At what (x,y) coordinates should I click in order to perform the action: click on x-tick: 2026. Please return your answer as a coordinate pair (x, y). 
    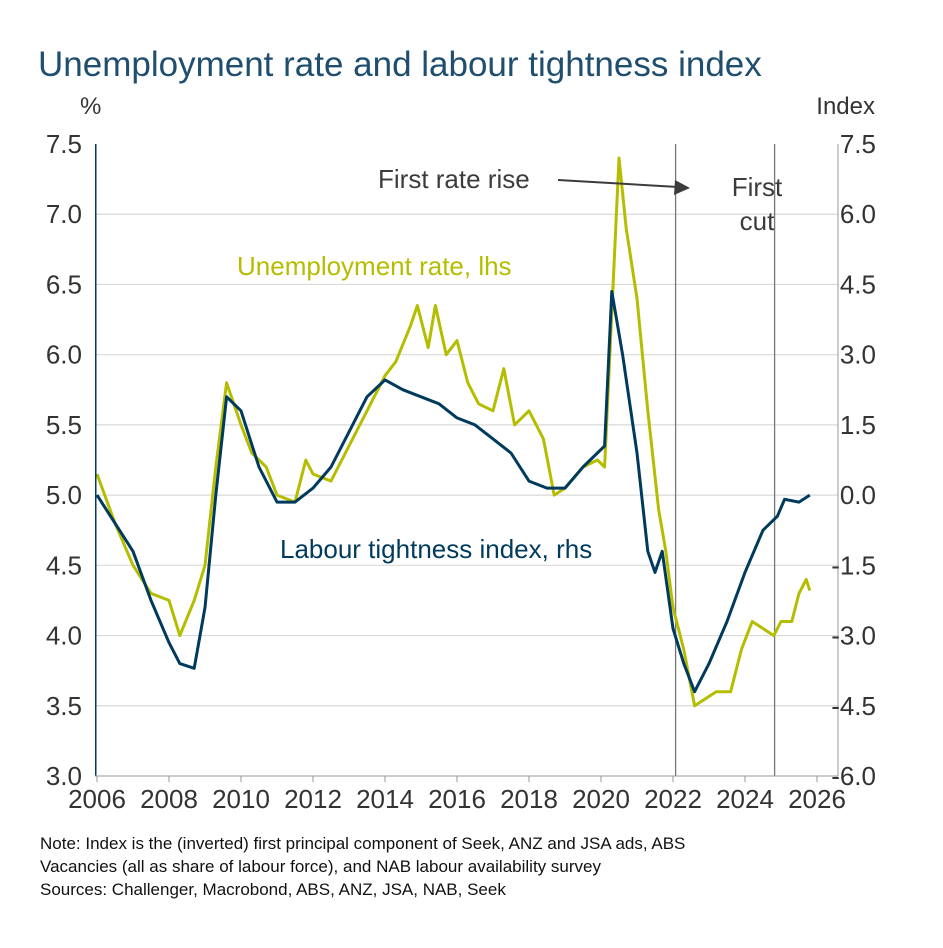
    Looking at the image, I should click on (817, 799).